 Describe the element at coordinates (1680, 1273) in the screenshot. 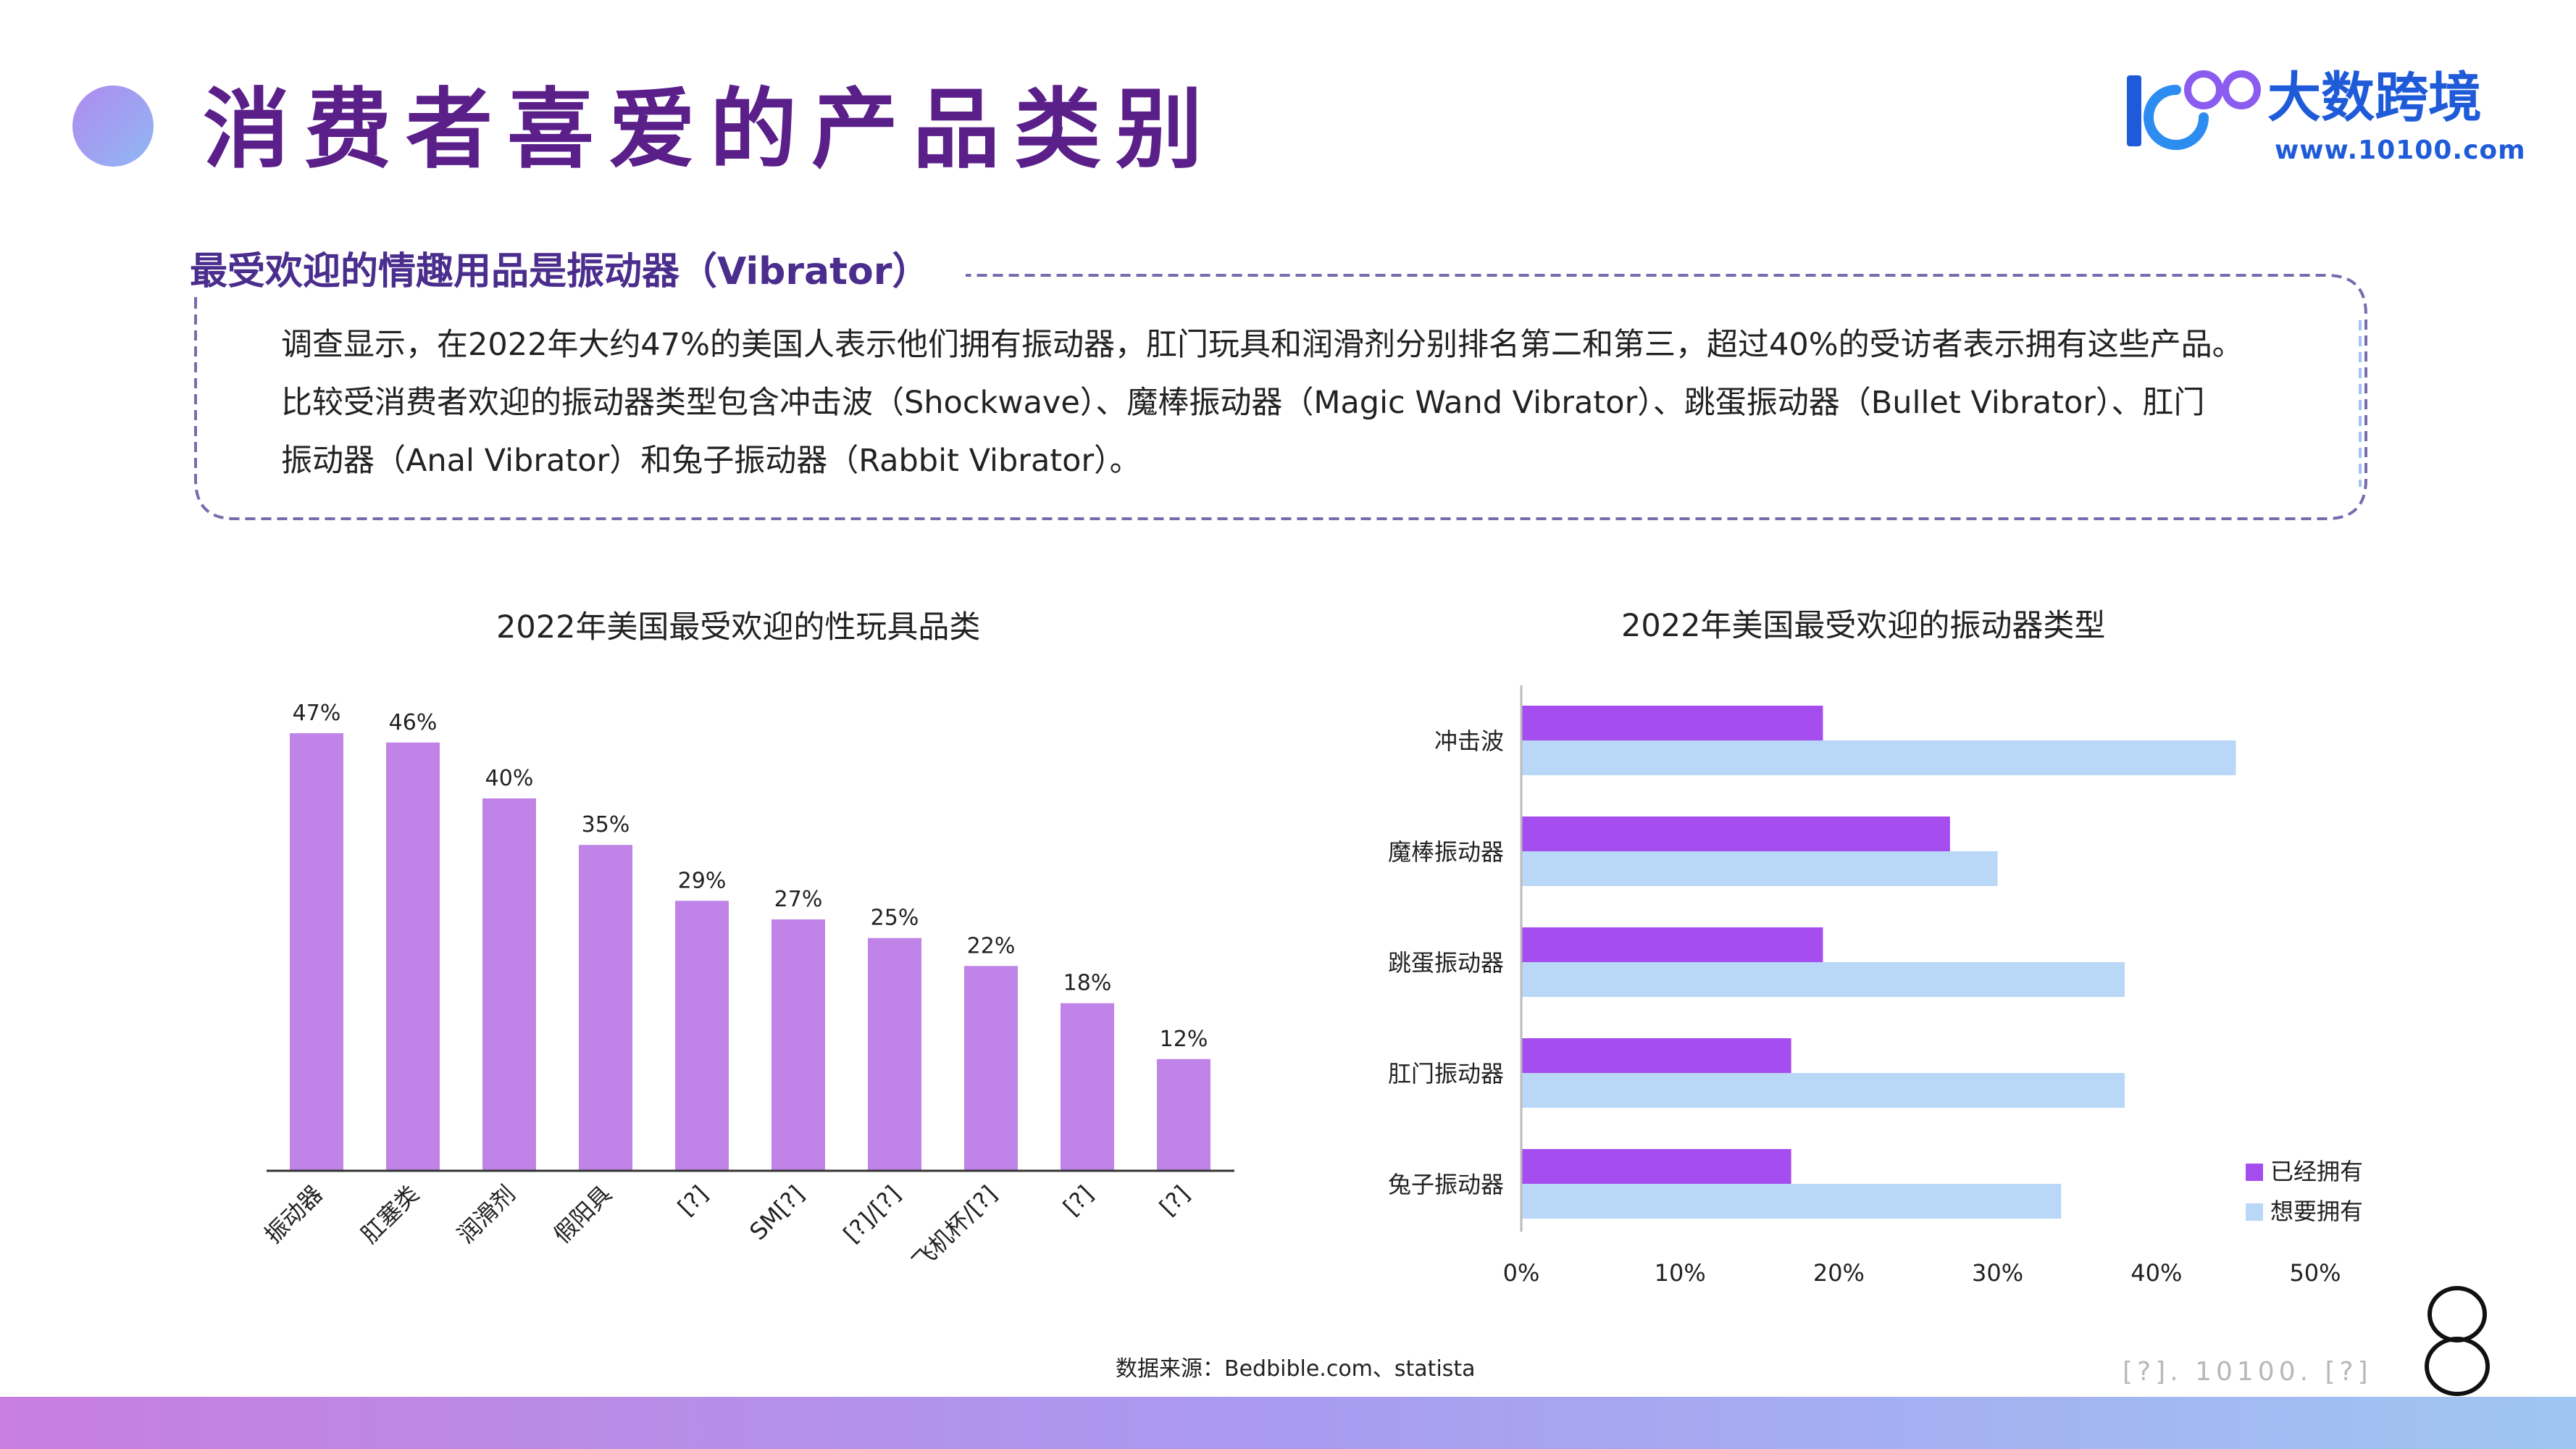

I see `x-tick-label: 10%` at that location.